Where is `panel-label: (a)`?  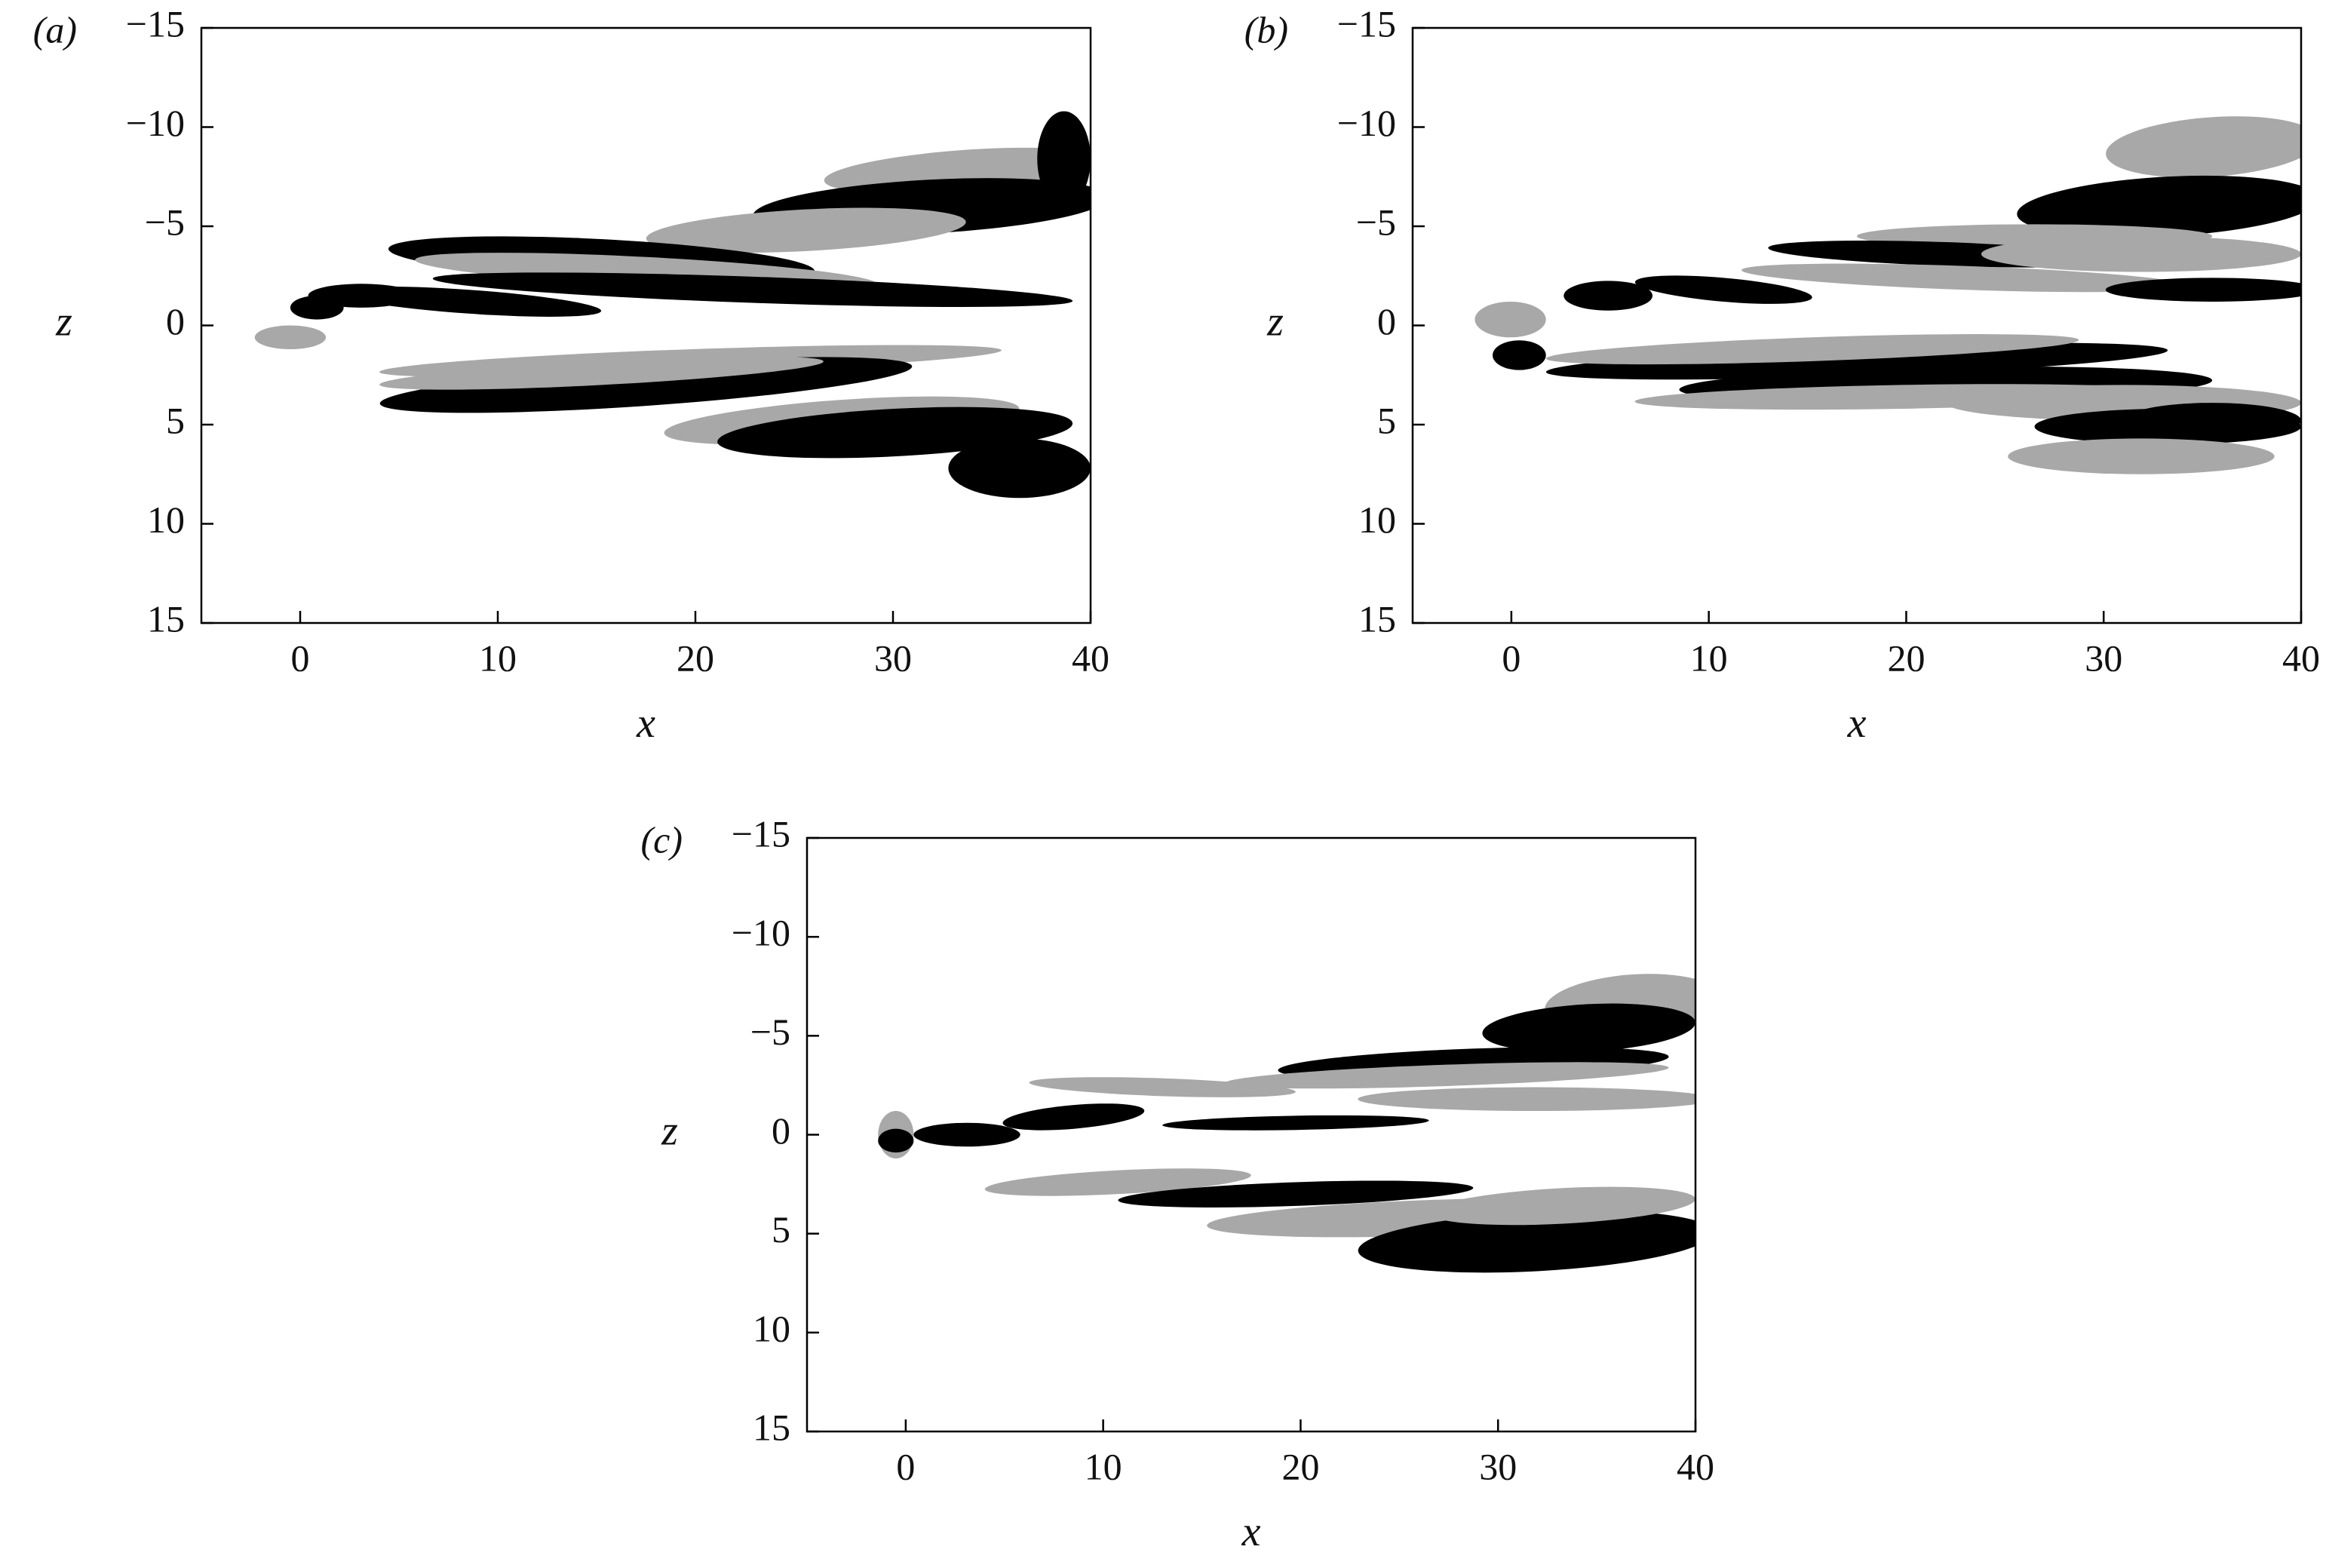 panel-label: (a) is located at coordinates (55, 29).